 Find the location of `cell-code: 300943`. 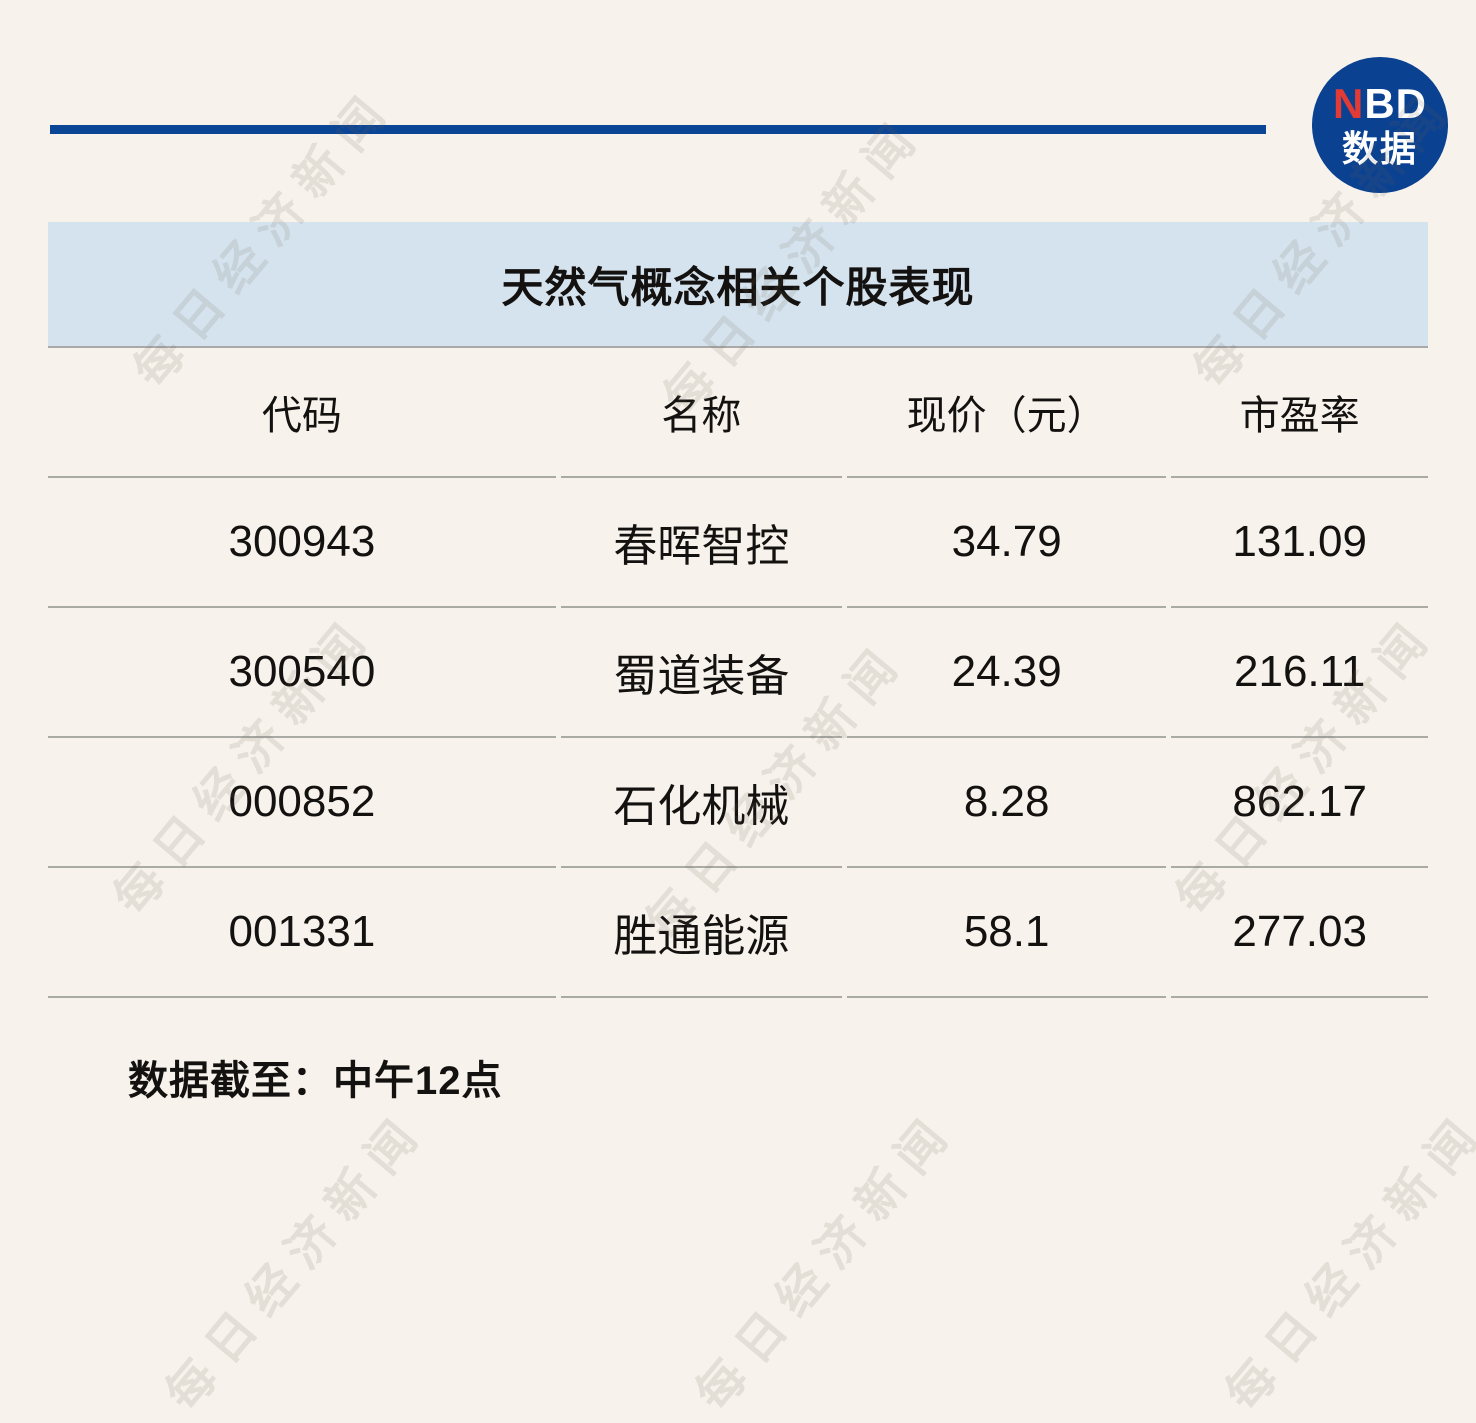

cell-code: 300943 is located at coordinates (302, 543).